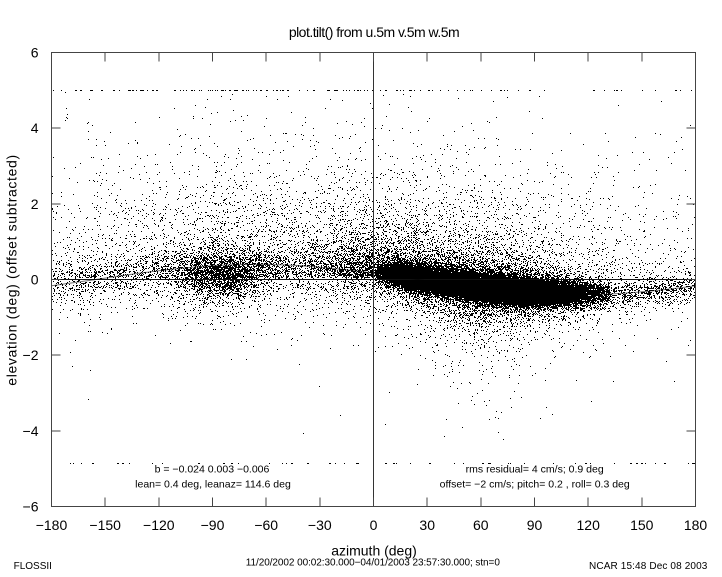 The width and height of the screenshot is (722, 577). Describe the element at coordinates (481, 525) in the screenshot. I see `svg-text: 60` at that location.